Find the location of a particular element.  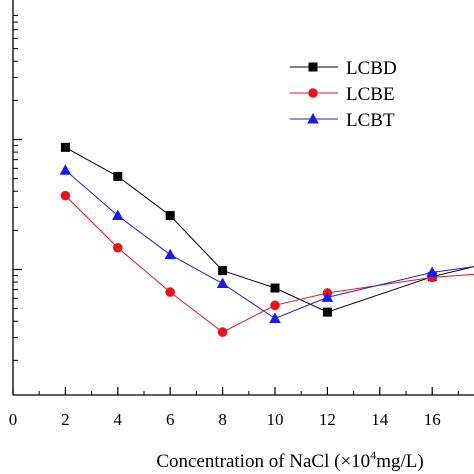

y-ticks is located at coordinates (17, 187).